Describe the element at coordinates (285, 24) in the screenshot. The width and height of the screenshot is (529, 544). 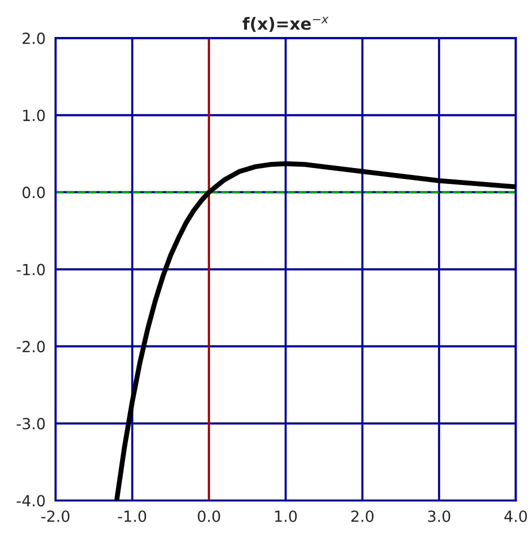
I see `chart-title: f(x)=xe$^{−x}$` at that location.